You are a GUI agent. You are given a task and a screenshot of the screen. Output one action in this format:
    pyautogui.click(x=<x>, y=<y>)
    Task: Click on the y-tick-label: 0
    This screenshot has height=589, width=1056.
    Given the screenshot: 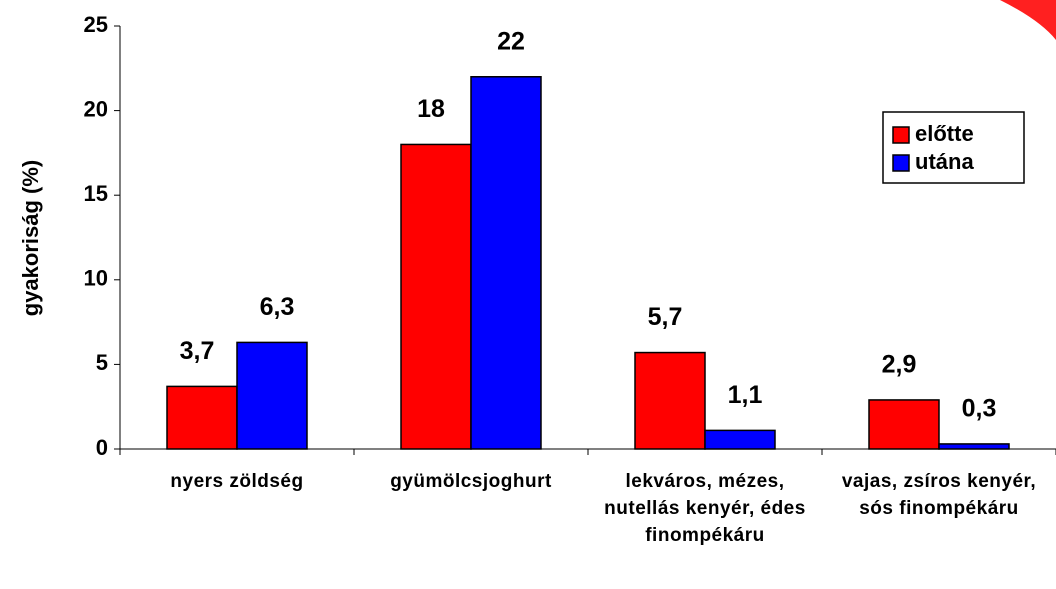 What is the action you would take?
    pyautogui.click(x=102, y=447)
    